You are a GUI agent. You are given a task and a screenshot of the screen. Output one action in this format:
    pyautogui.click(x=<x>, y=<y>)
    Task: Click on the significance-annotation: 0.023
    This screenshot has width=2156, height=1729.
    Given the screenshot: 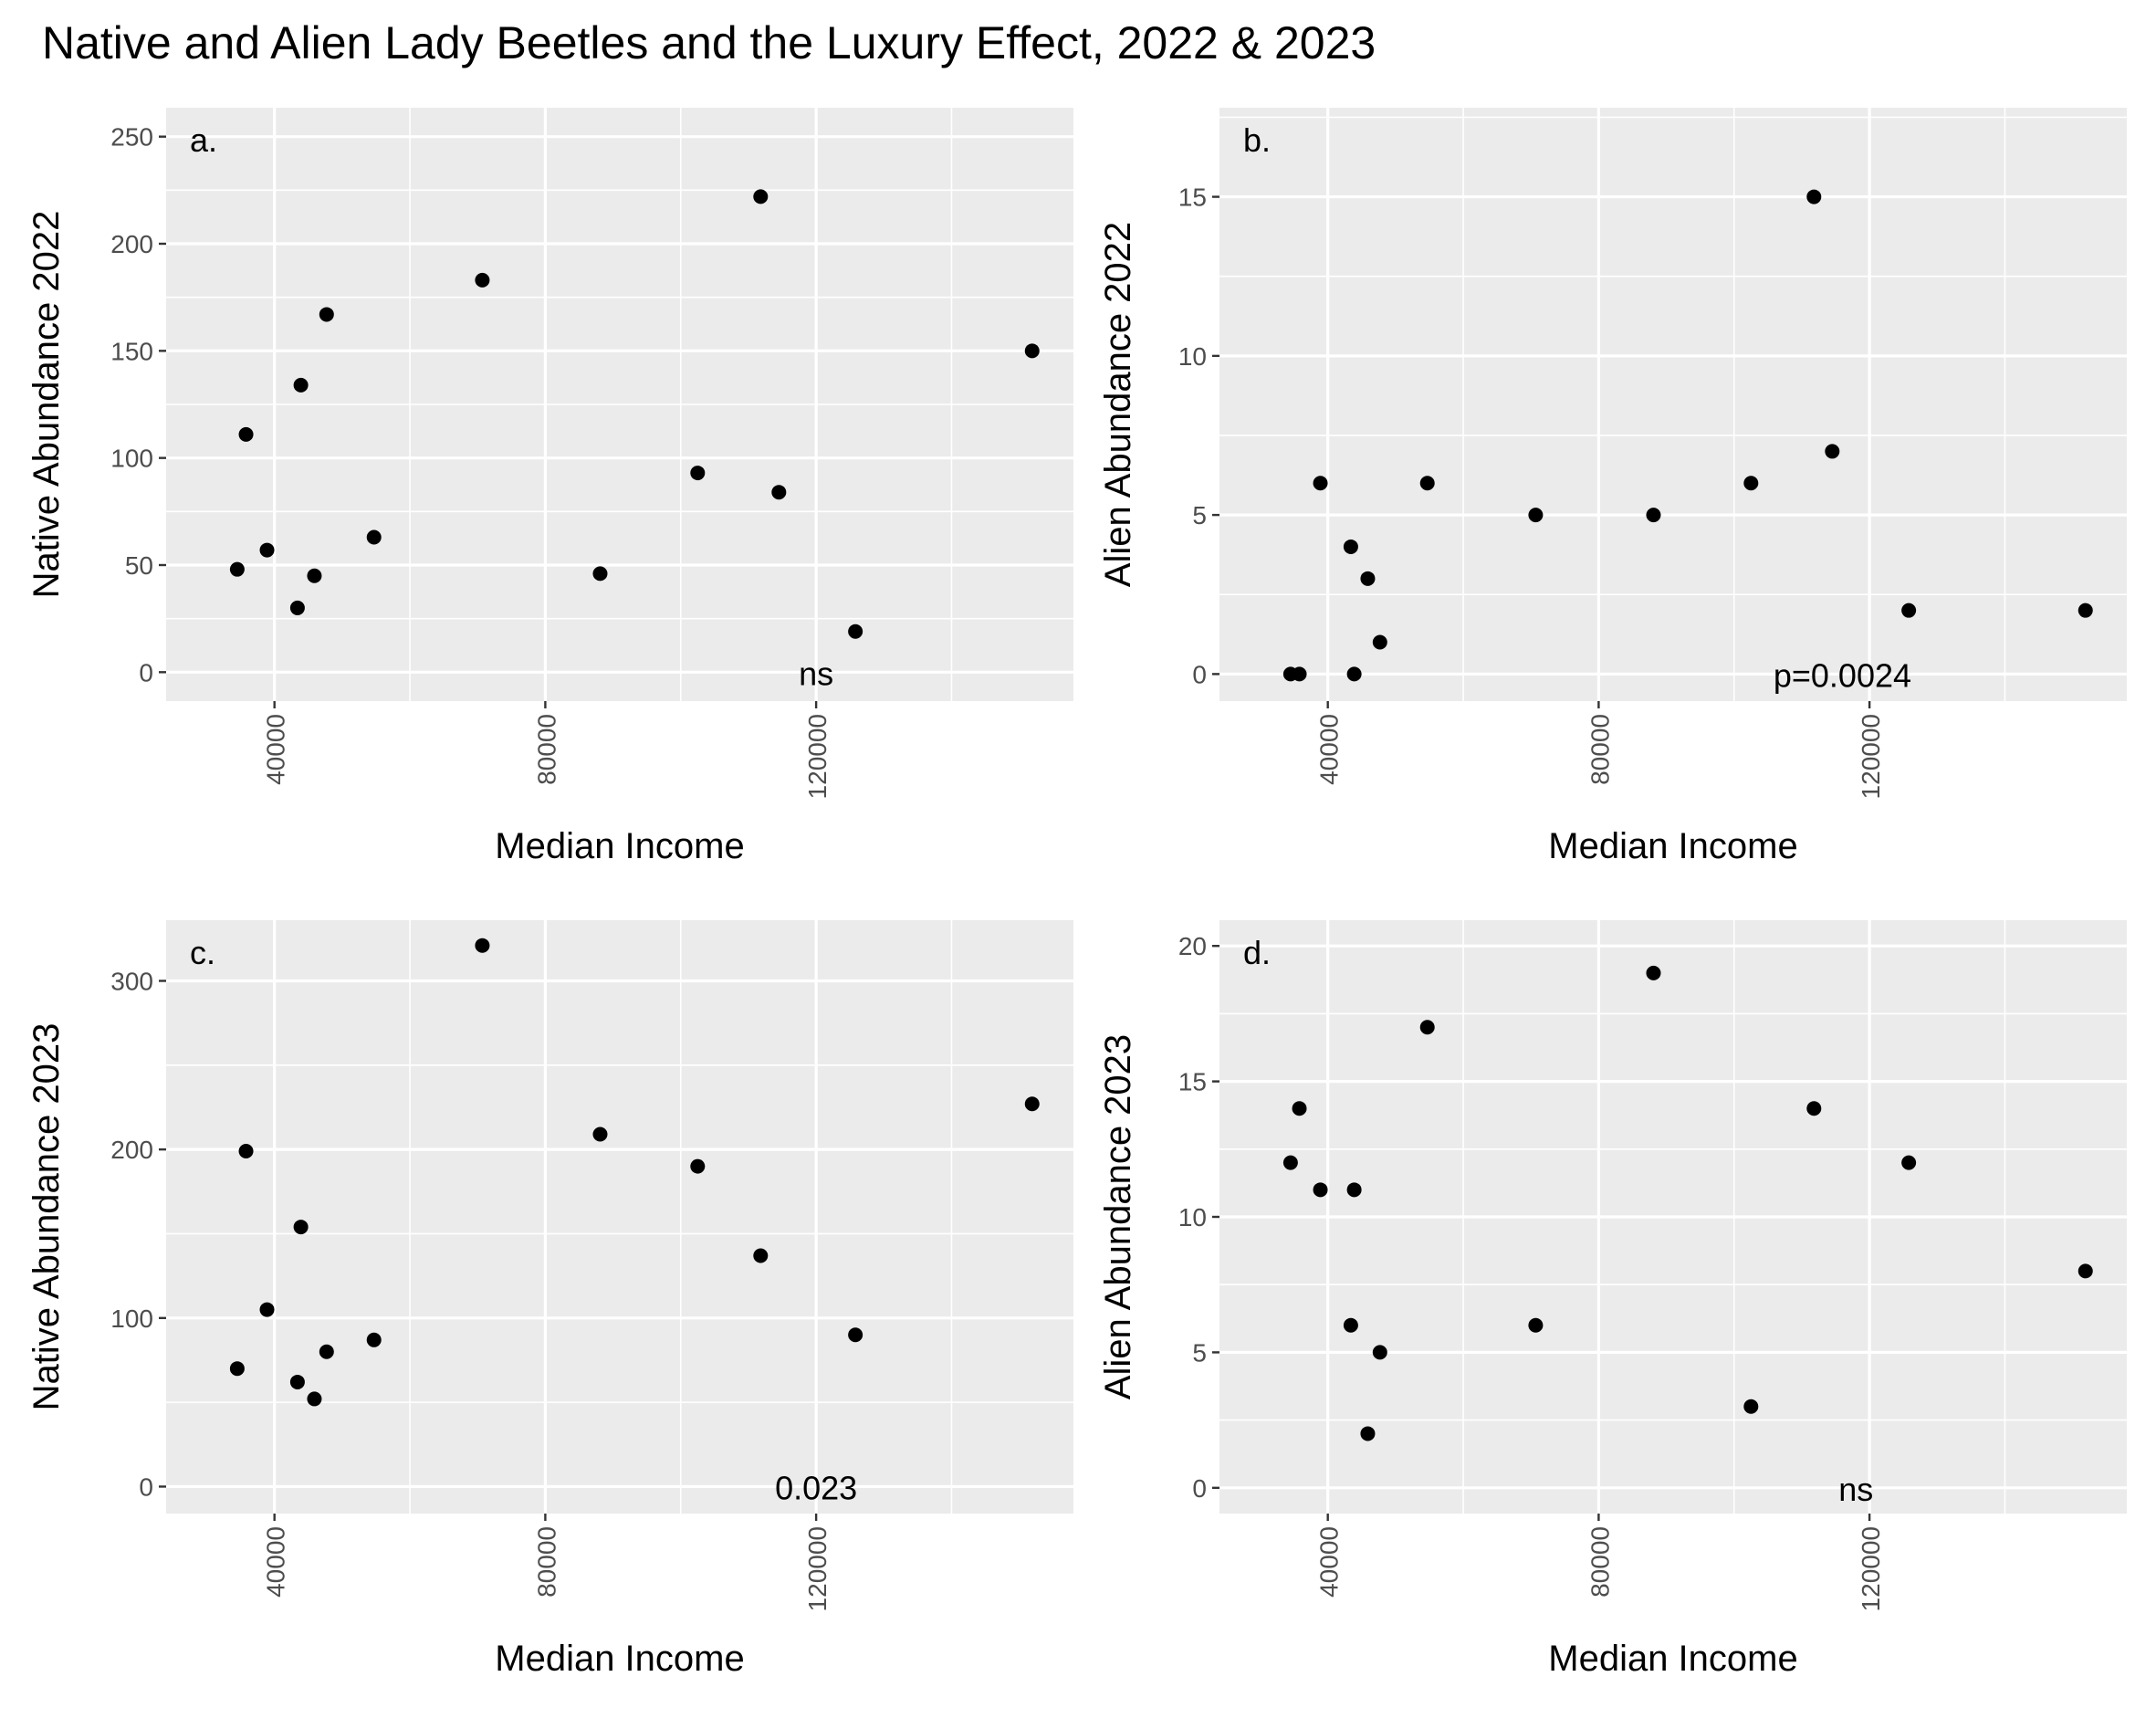 What is the action you would take?
    pyautogui.click(x=816, y=1487)
    